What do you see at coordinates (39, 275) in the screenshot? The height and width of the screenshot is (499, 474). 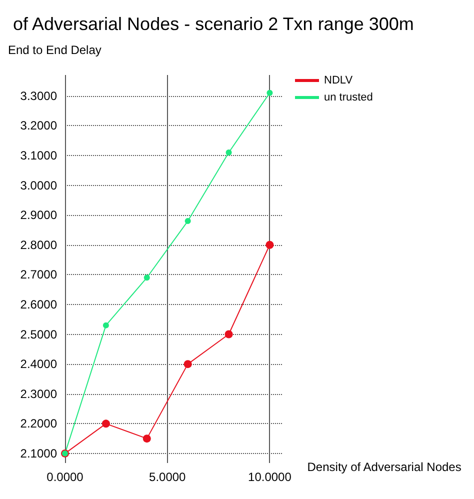 I see `y-tick-label: 2.7000` at bounding box center [39, 275].